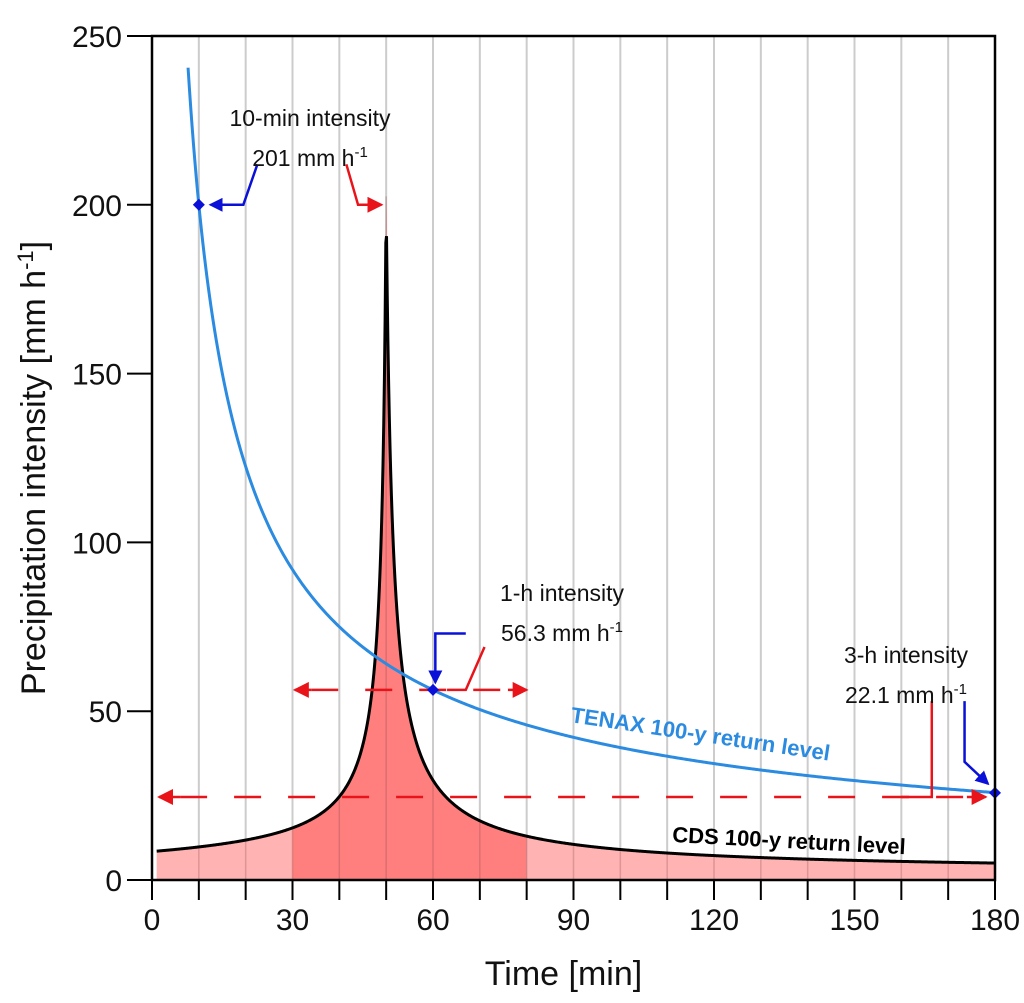 Image resolution: width=1024 pixels, height=1003 pixels. I want to click on leader-10min-blue, so click(233, 187).